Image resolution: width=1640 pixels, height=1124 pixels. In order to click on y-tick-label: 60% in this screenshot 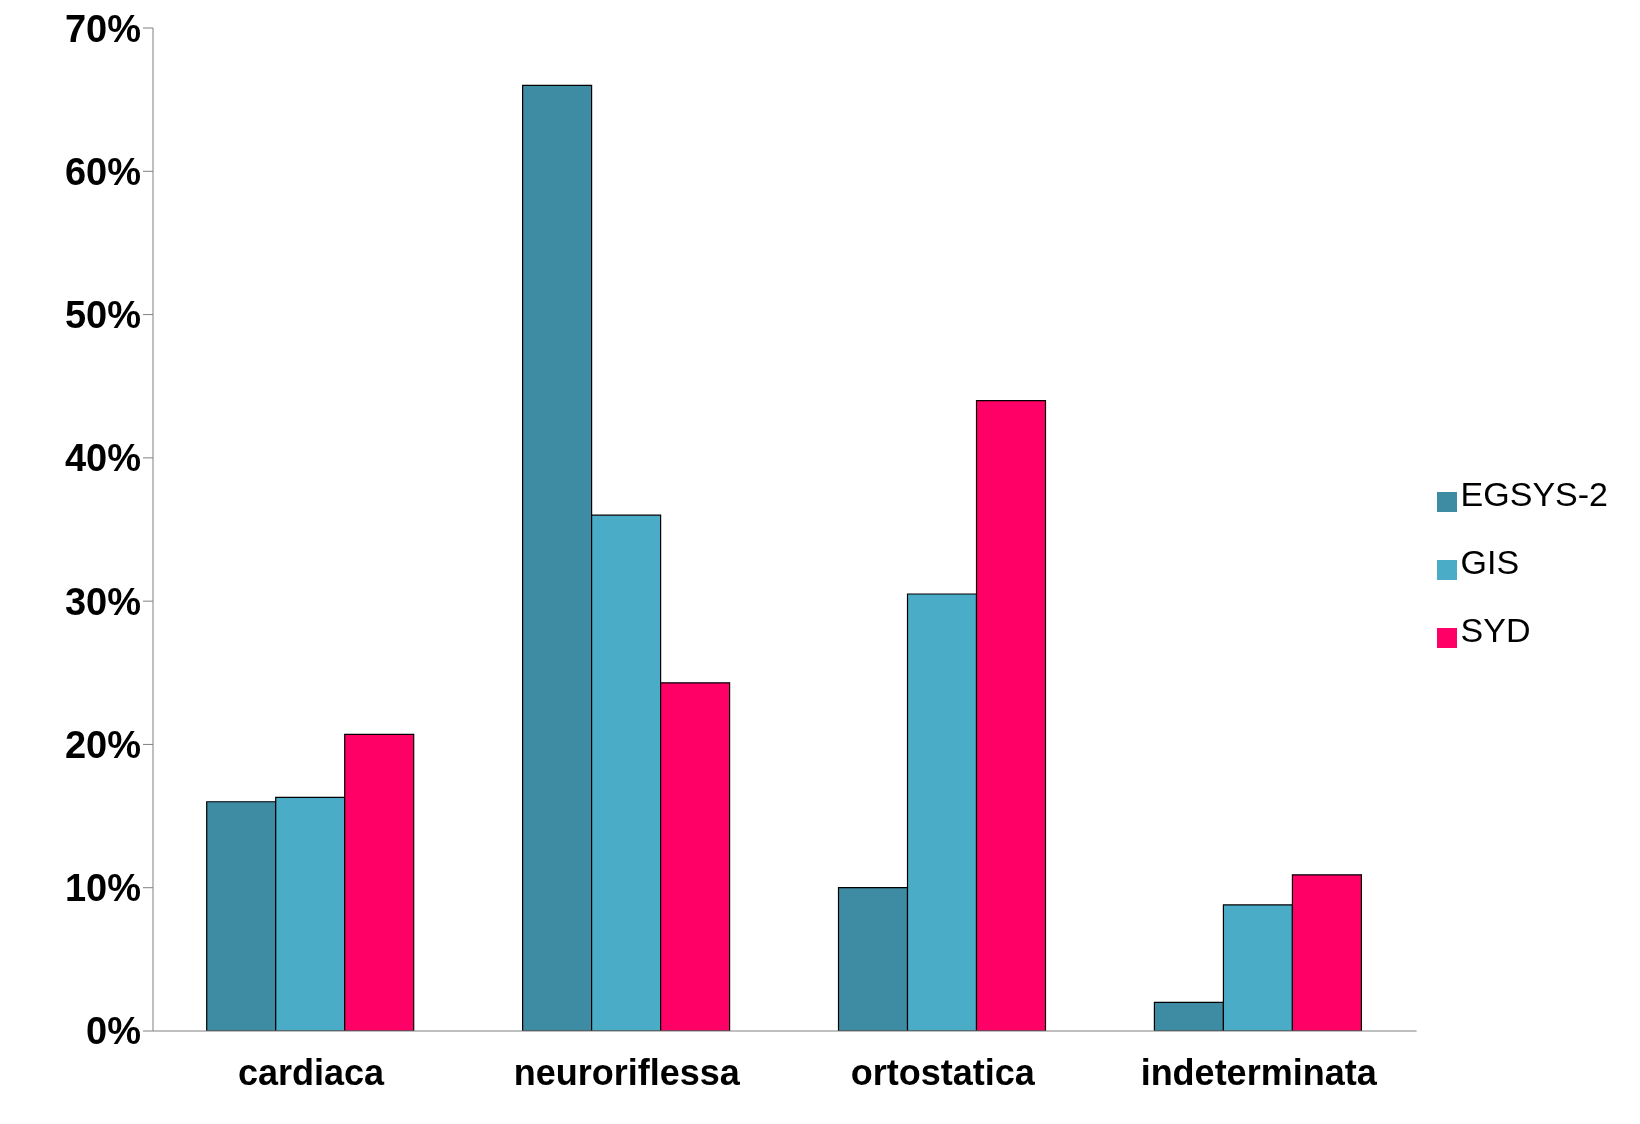, I will do `click(102, 171)`.